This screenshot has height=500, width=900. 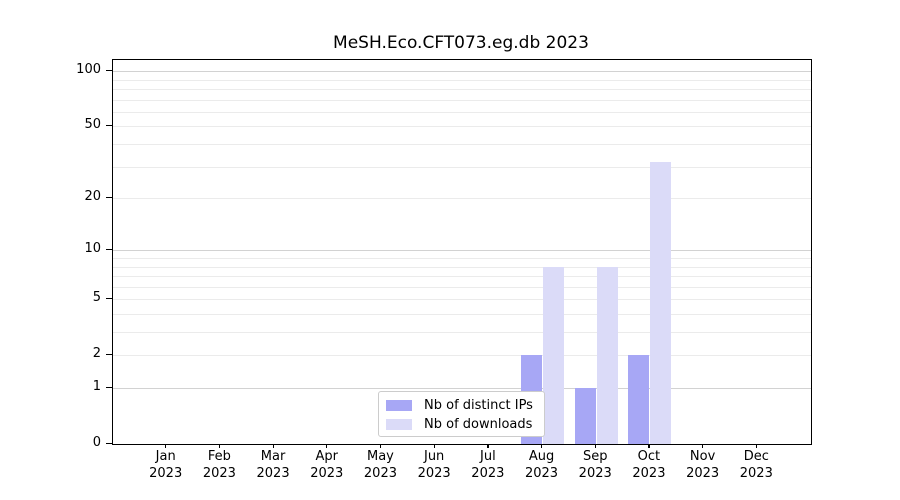 What do you see at coordinates (434, 465) in the screenshot?
I see `x-axis-tick-label: Jun 2023` at bounding box center [434, 465].